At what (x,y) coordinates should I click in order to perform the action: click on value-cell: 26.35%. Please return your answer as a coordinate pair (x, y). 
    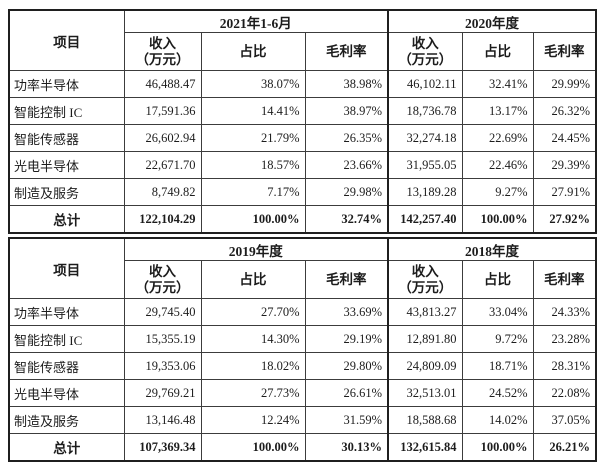
    Looking at the image, I should click on (346, 138).